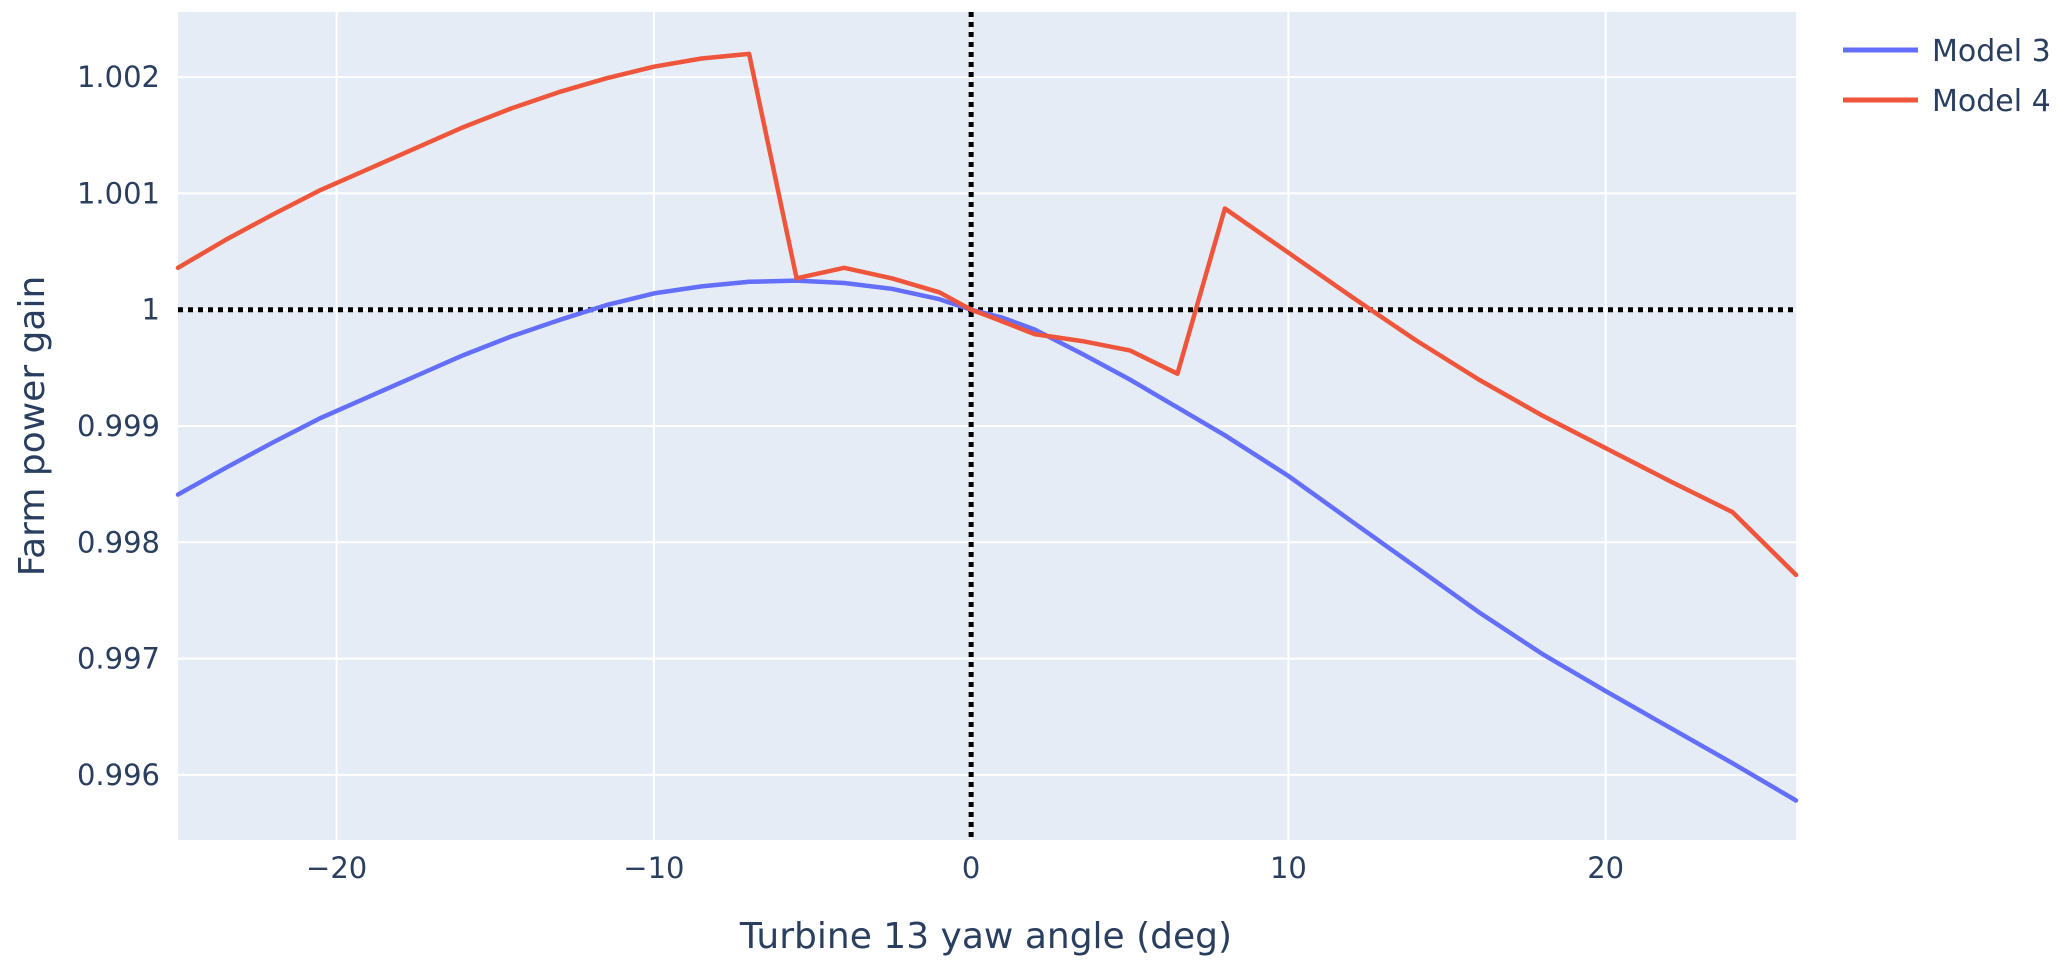 The height and width of the screenshot is (970, 2067). What do you see at coordinates (653, 868) in the screenshot?
I see `x-tick-label: −10` at bounding box center [653, 868].